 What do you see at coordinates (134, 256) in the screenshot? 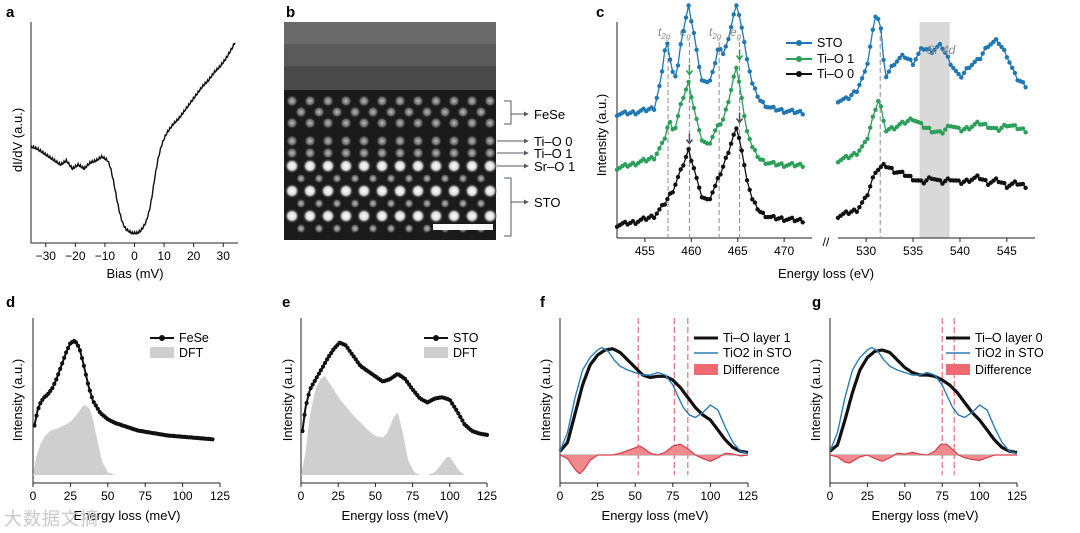
I see `a-x-tick-label: 0` at bounding box center [134, 256].